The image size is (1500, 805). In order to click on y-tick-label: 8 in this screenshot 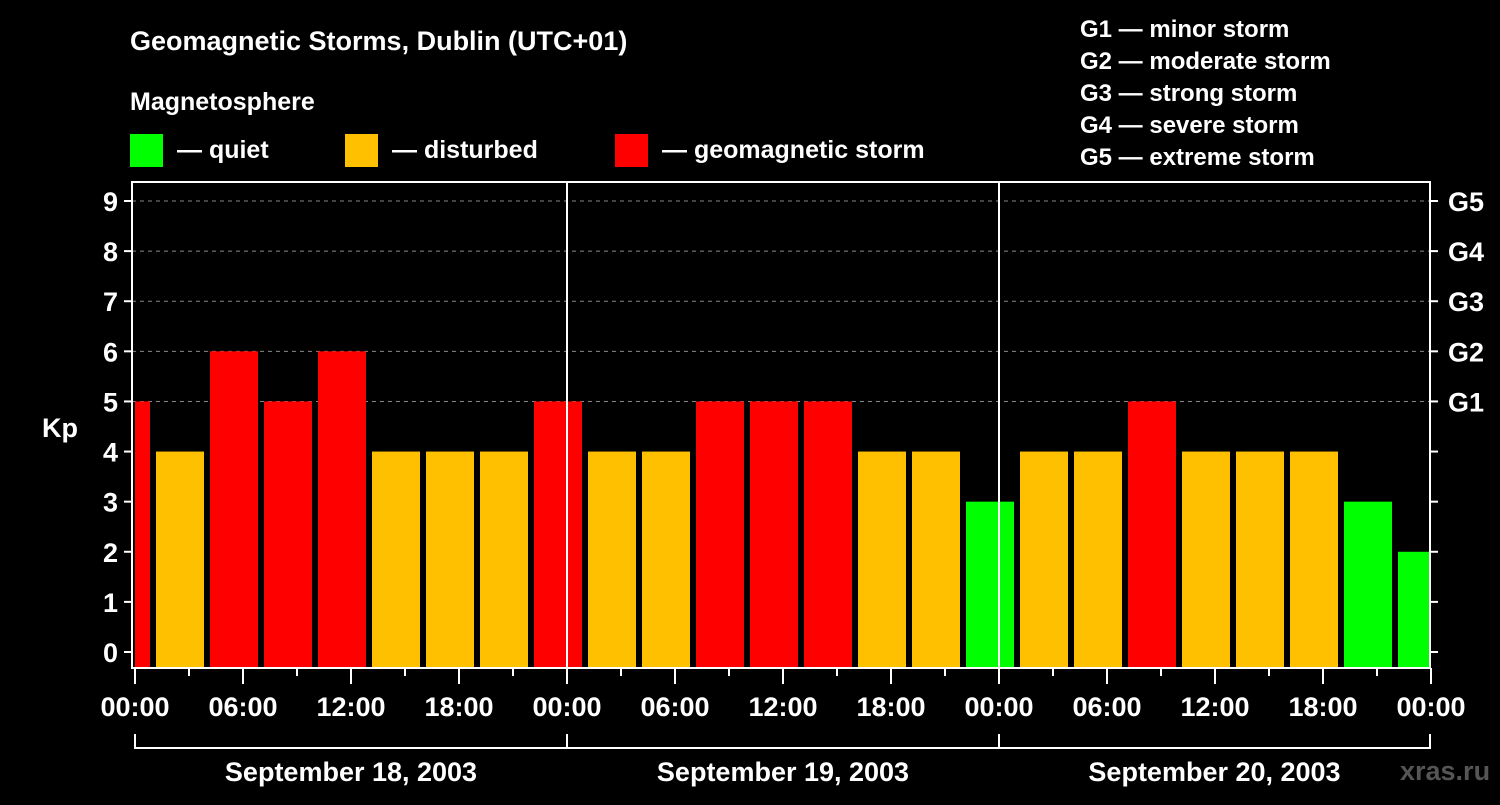, I will do `click(110, 252)`.